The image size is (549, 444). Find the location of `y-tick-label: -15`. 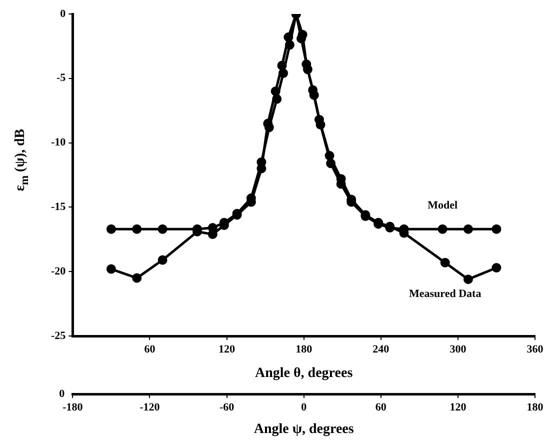

y-tick-label: -15 is located at coordinates (58, 207).